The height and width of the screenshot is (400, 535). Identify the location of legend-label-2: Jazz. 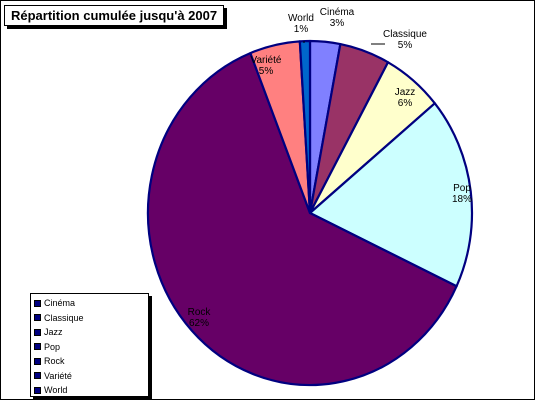
(53, 332).